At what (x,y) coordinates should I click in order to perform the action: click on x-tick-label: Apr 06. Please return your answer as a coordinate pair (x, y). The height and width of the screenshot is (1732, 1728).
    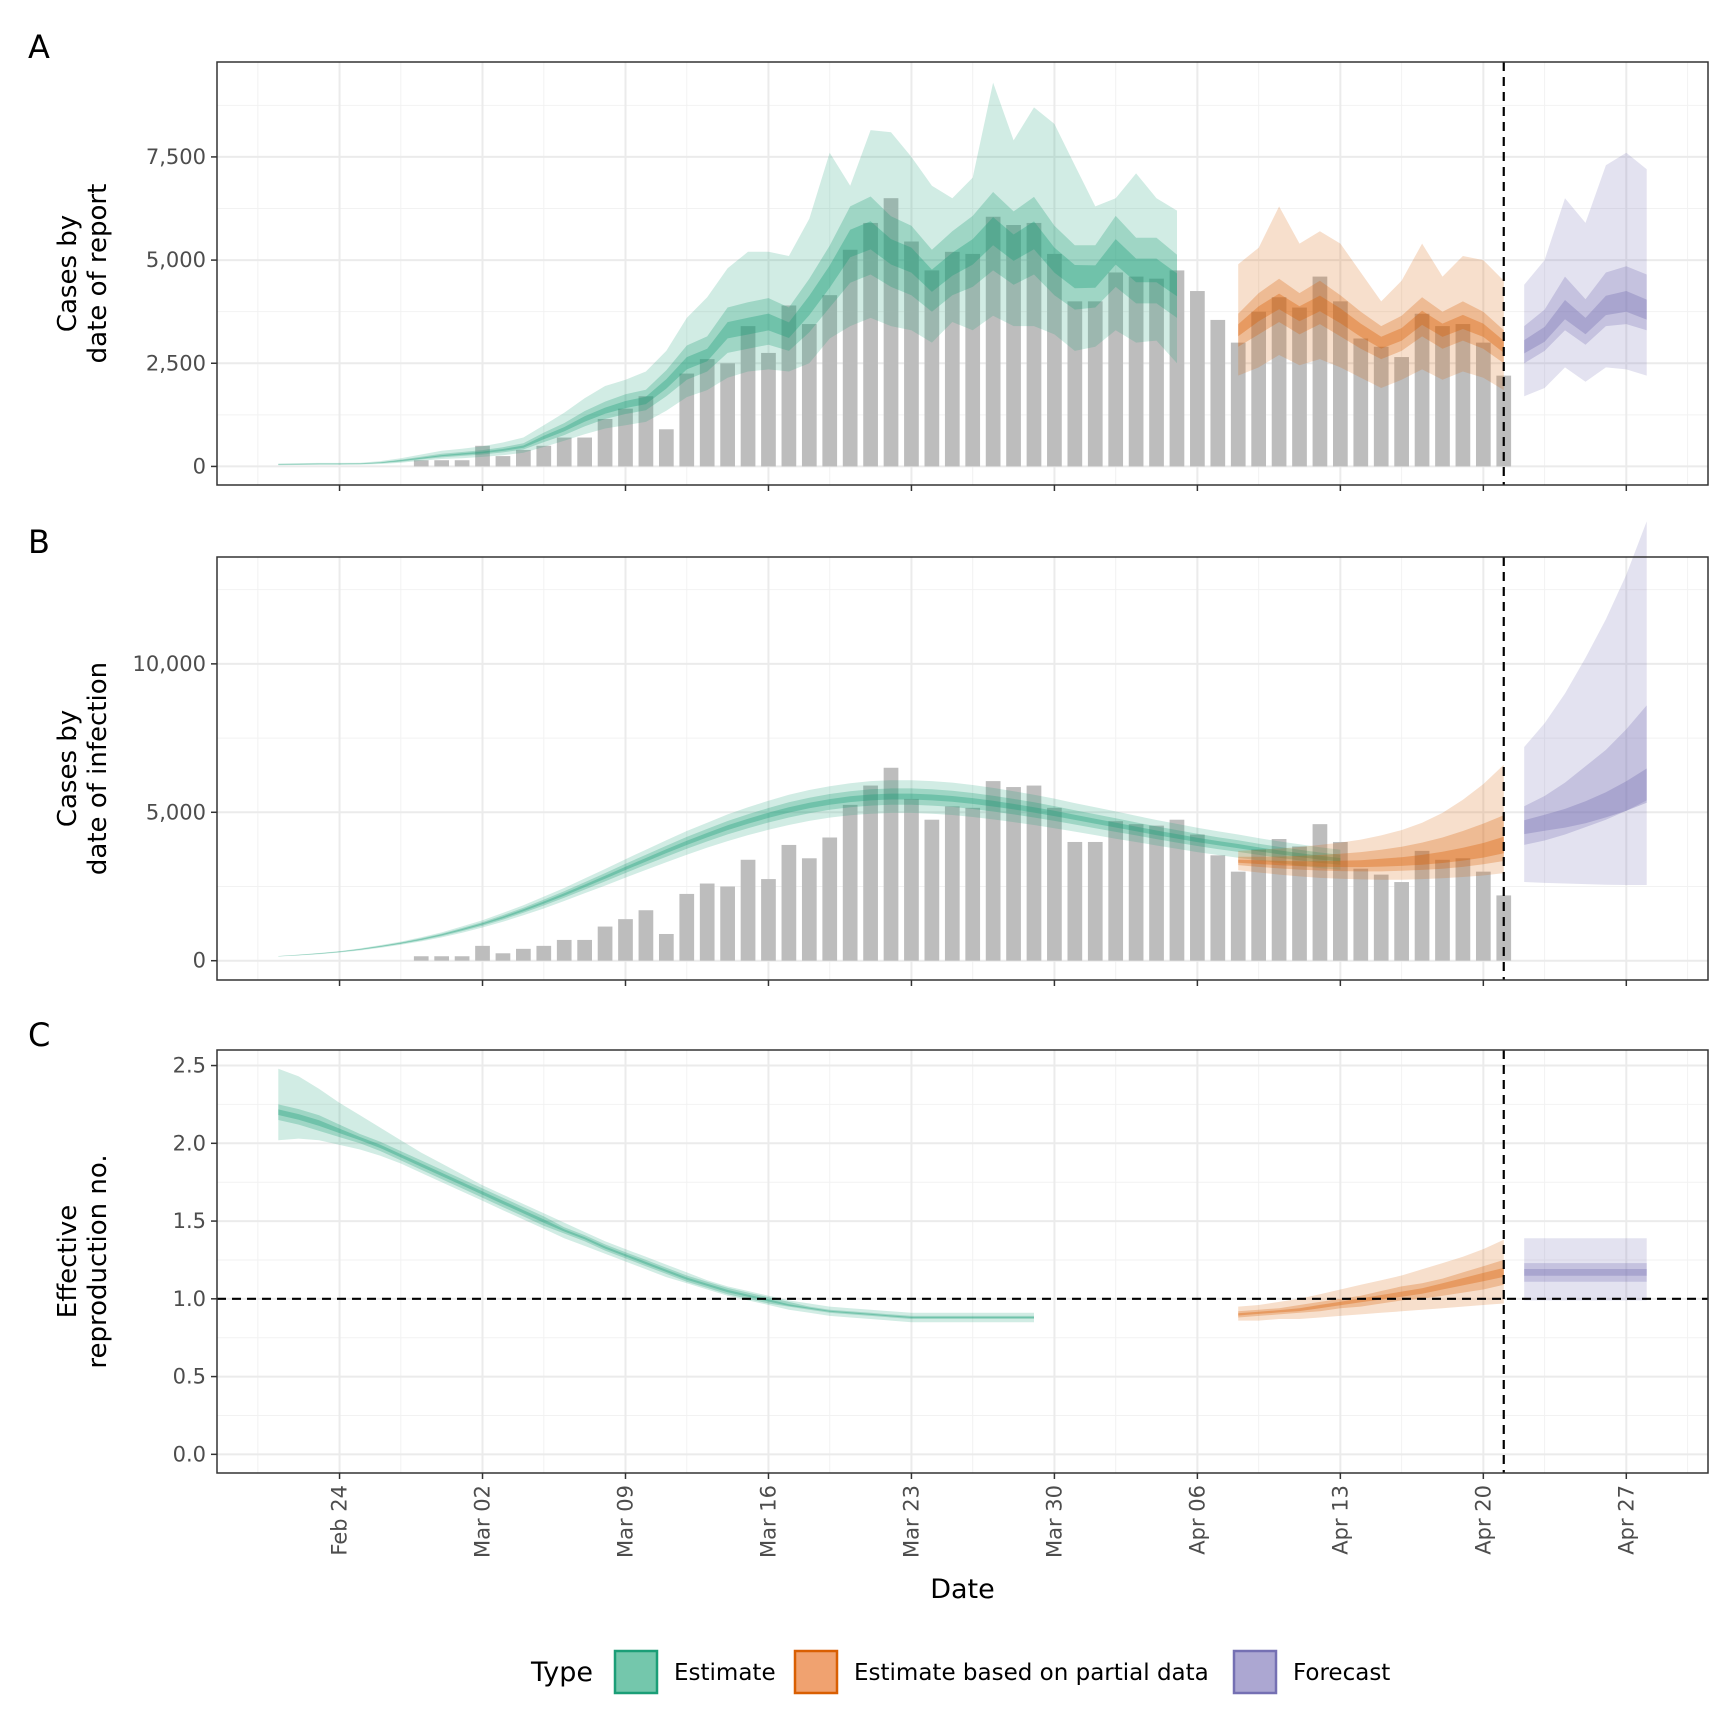
    Looking at the image, I should click on (1197, 1520).